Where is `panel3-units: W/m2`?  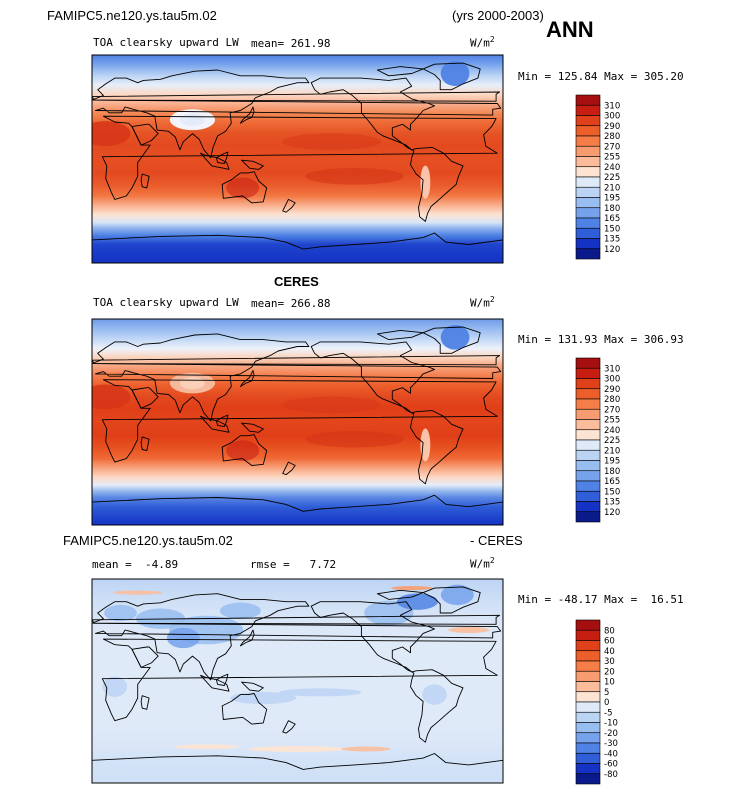
panel3-units: W/m2 is located at coordinates (482, 563).